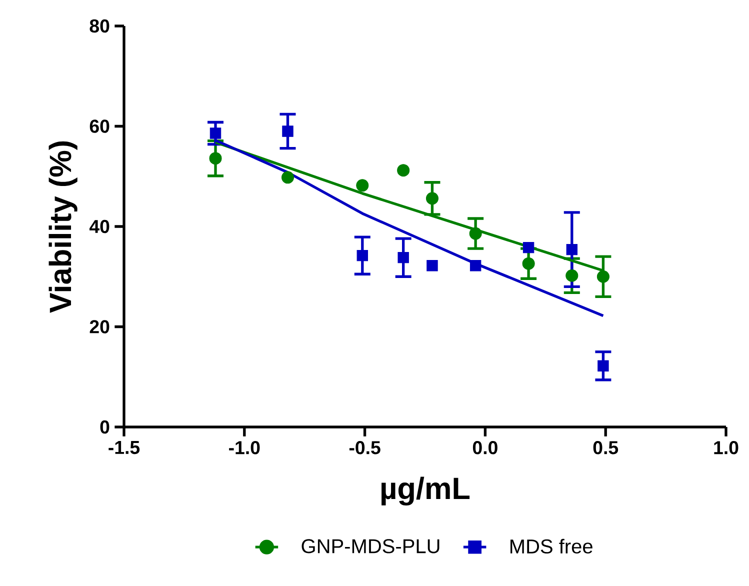 The image size is (749, 586). Describe the element at coordinates (124, 447) in the screenshot. I see `x-tick-label: -1.5` at that location.